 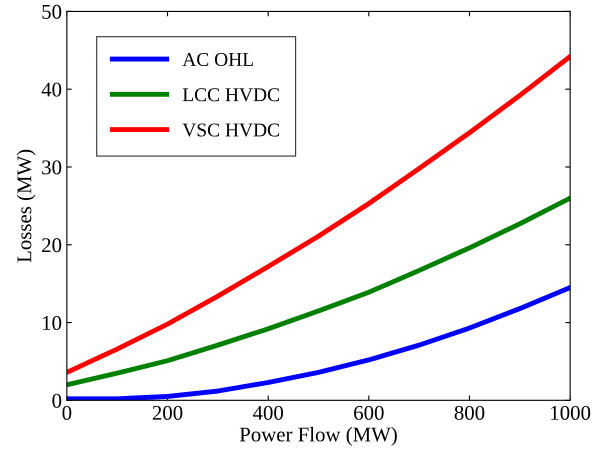 What do you see at coordinates (52, 167) in the screenshot?
I see `y-tick-label: 30` at bounding box center [52, 167].